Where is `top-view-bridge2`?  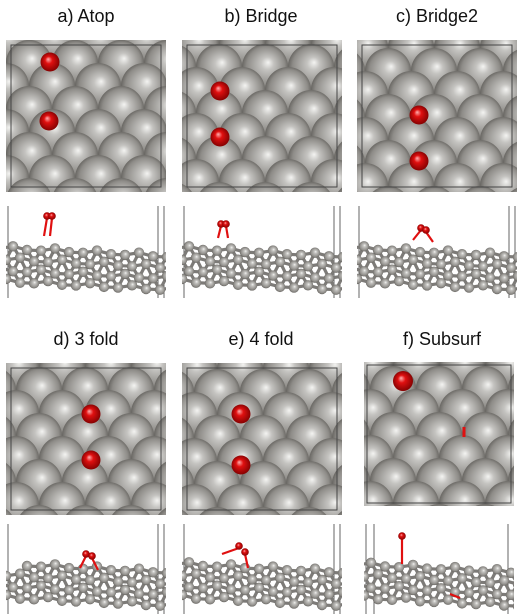
top-view-bridge2 is located at coordinates (437, 116).